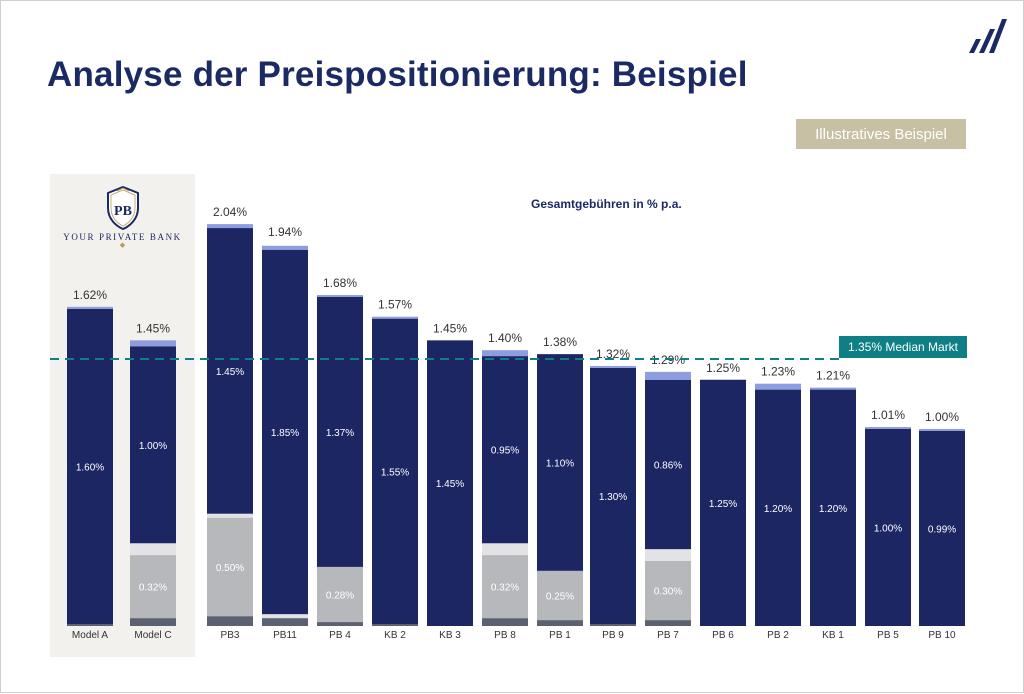 This screenshot has height=694, width=1024. I want to click on chart-title: Gesamtgebühren in % p.a., so click(606, 204).